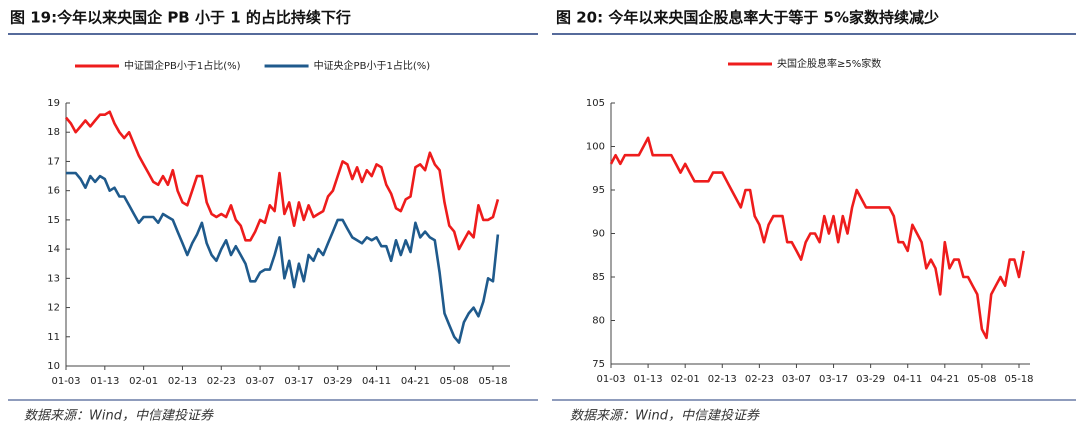 This screenshot has height=435, width=1080. I want to click on legend-label: 央国企股息率≥5%家数, so click(829, 63).